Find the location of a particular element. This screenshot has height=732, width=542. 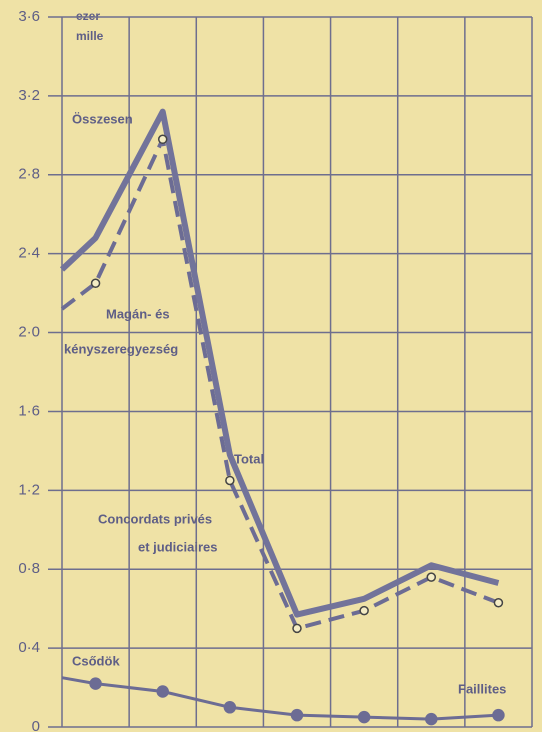

unit-label: mille is located at coordinates (90, 36).